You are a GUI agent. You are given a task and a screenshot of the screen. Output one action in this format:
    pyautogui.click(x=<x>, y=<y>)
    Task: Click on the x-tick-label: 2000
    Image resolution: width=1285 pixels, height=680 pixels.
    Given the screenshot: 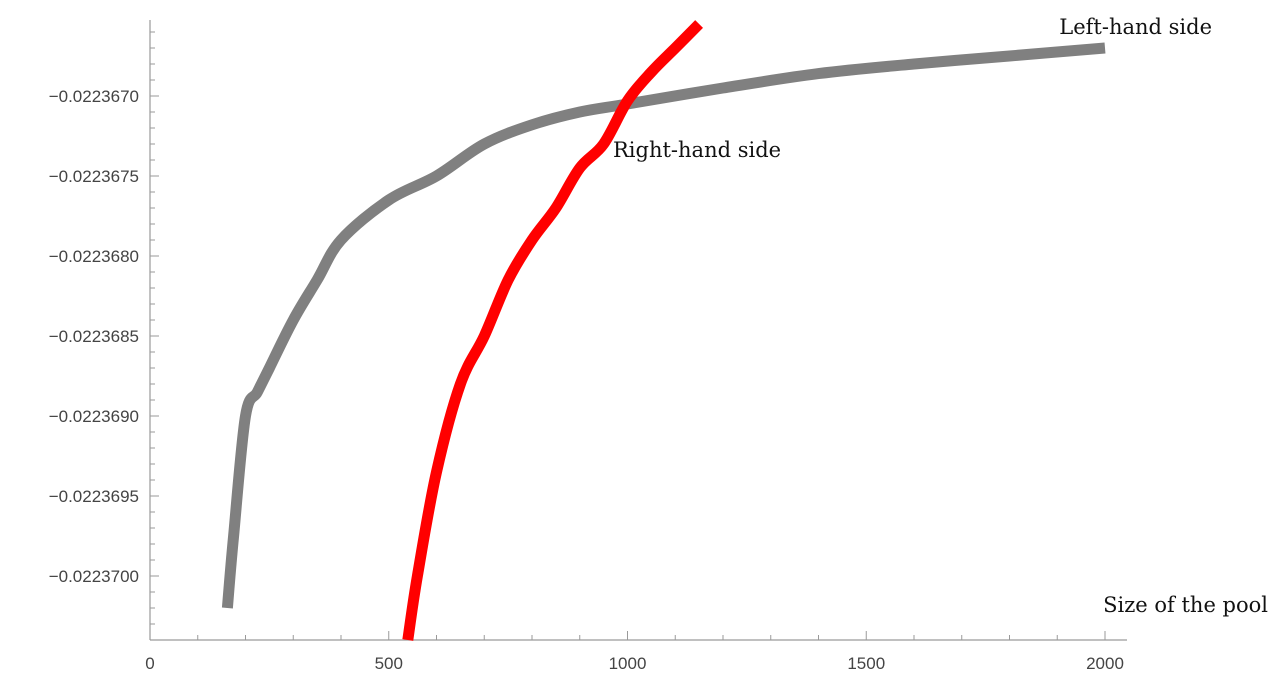 What is the action you would take?
    pyautogui.click(x=1105, y=663)
    